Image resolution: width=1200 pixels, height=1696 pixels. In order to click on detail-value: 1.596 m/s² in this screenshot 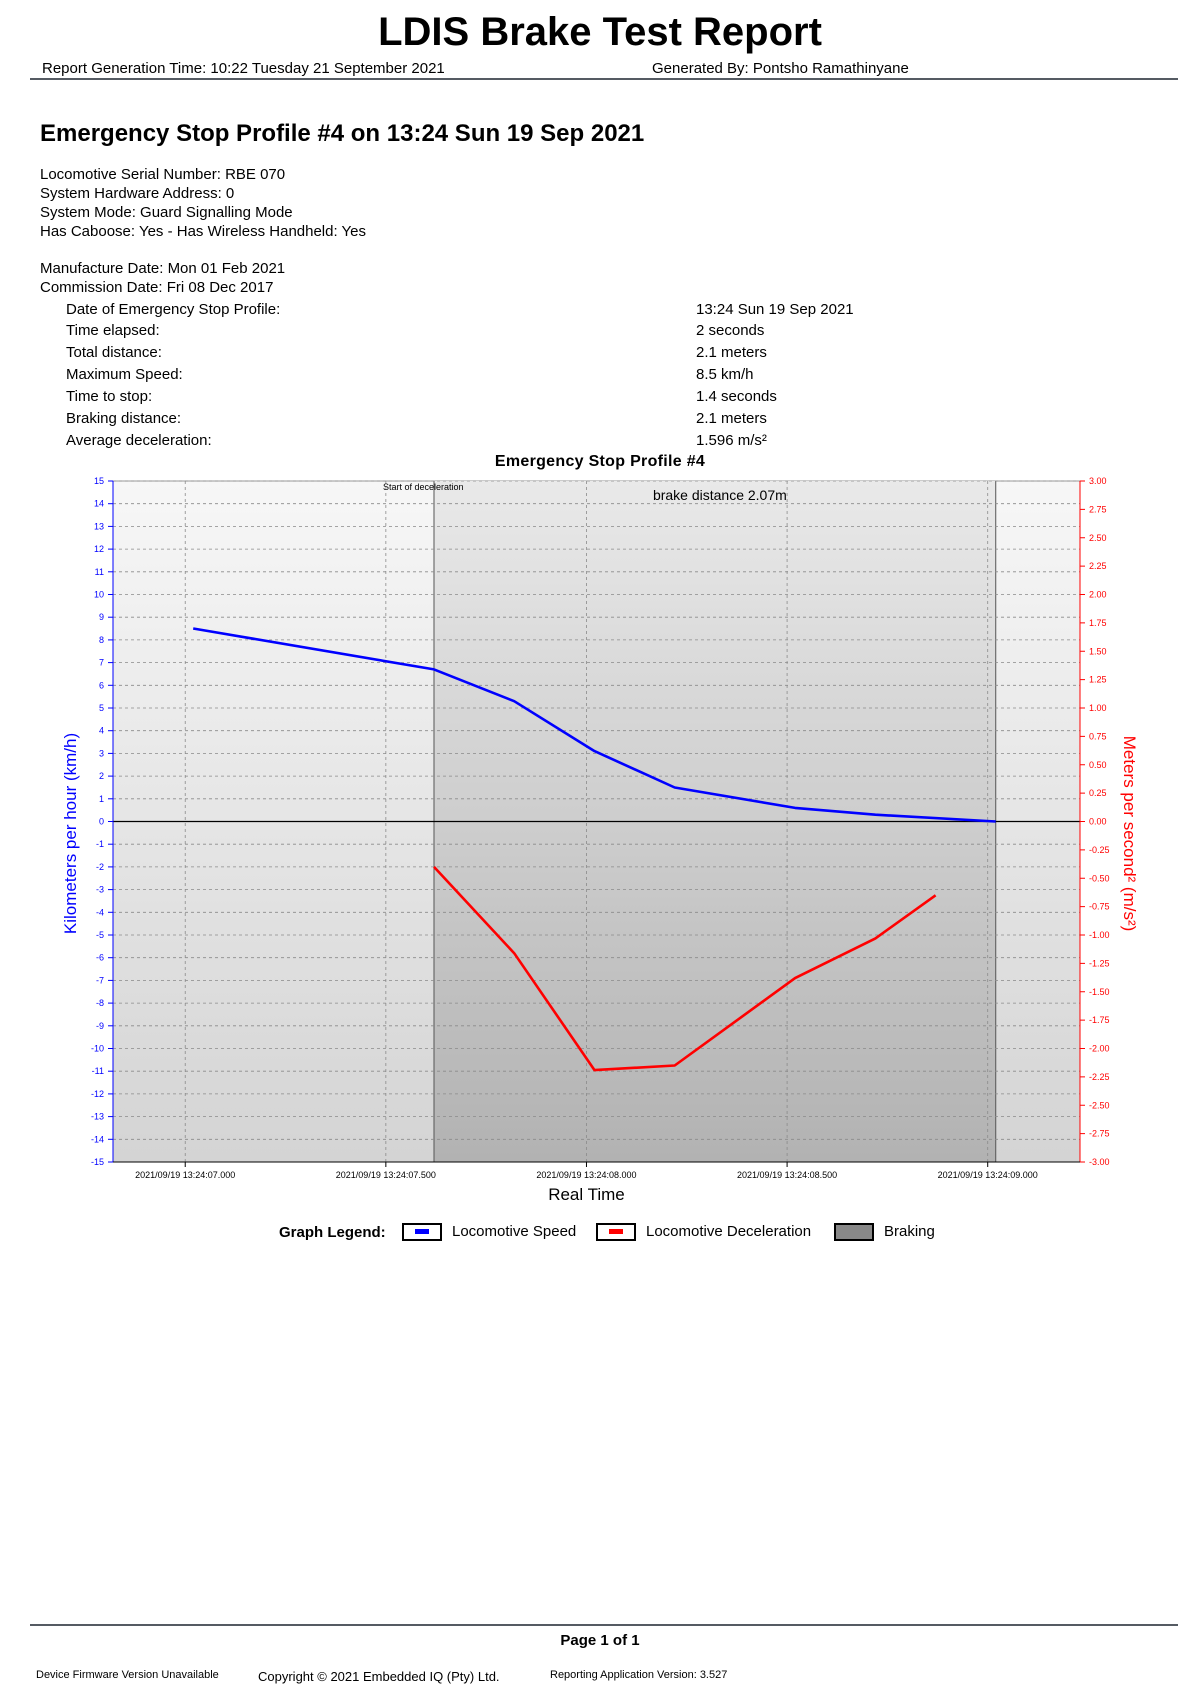, I will do `click(731, 440)`.